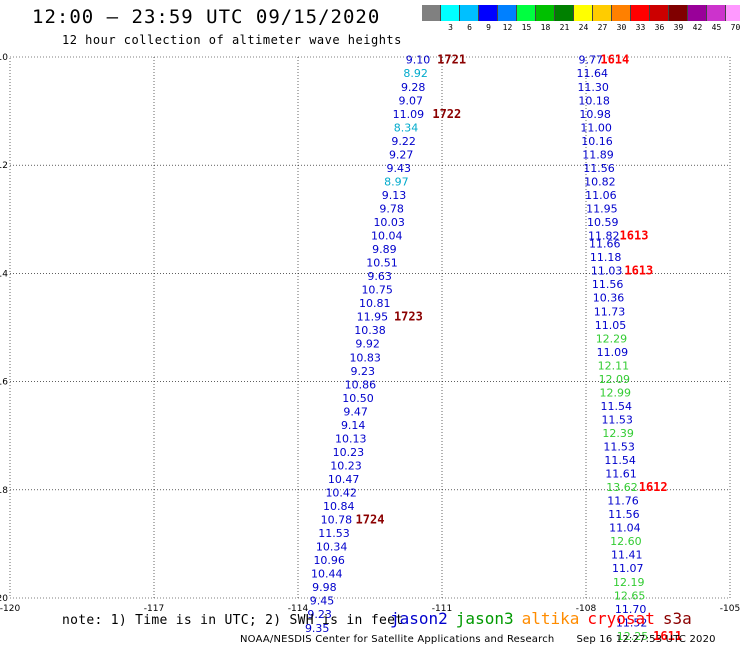 This screenshot has height=650, width=740. What do you see at coordinates (507, 27) in the screenshot?
I see `color-scale-label: 12` at bounding box center [507, 27].